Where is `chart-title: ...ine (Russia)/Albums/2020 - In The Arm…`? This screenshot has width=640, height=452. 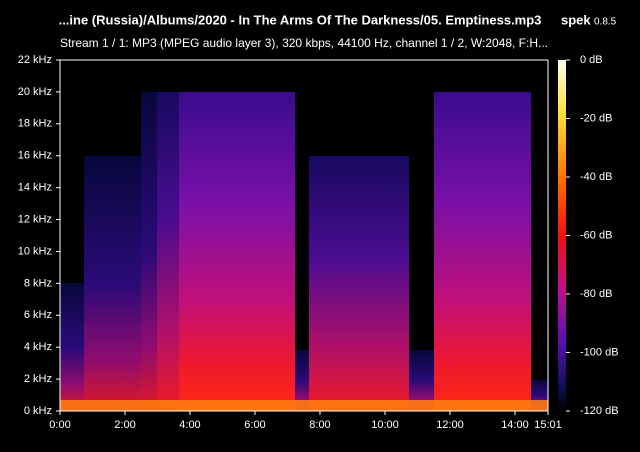 chart-title: ...ine (Russia)/Albums/2020 - In The Arm… is located at coordinates (300, 19).